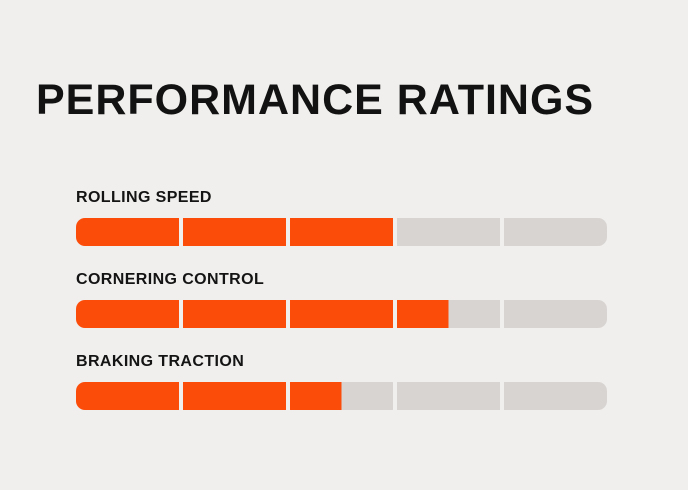 The width and height of the screenshot is (688, 490). What do you see at coordinates (341, 381) in the screenshot?
I see `rating-row: BRAKING TRACTION` at bounding box center [341, 381].